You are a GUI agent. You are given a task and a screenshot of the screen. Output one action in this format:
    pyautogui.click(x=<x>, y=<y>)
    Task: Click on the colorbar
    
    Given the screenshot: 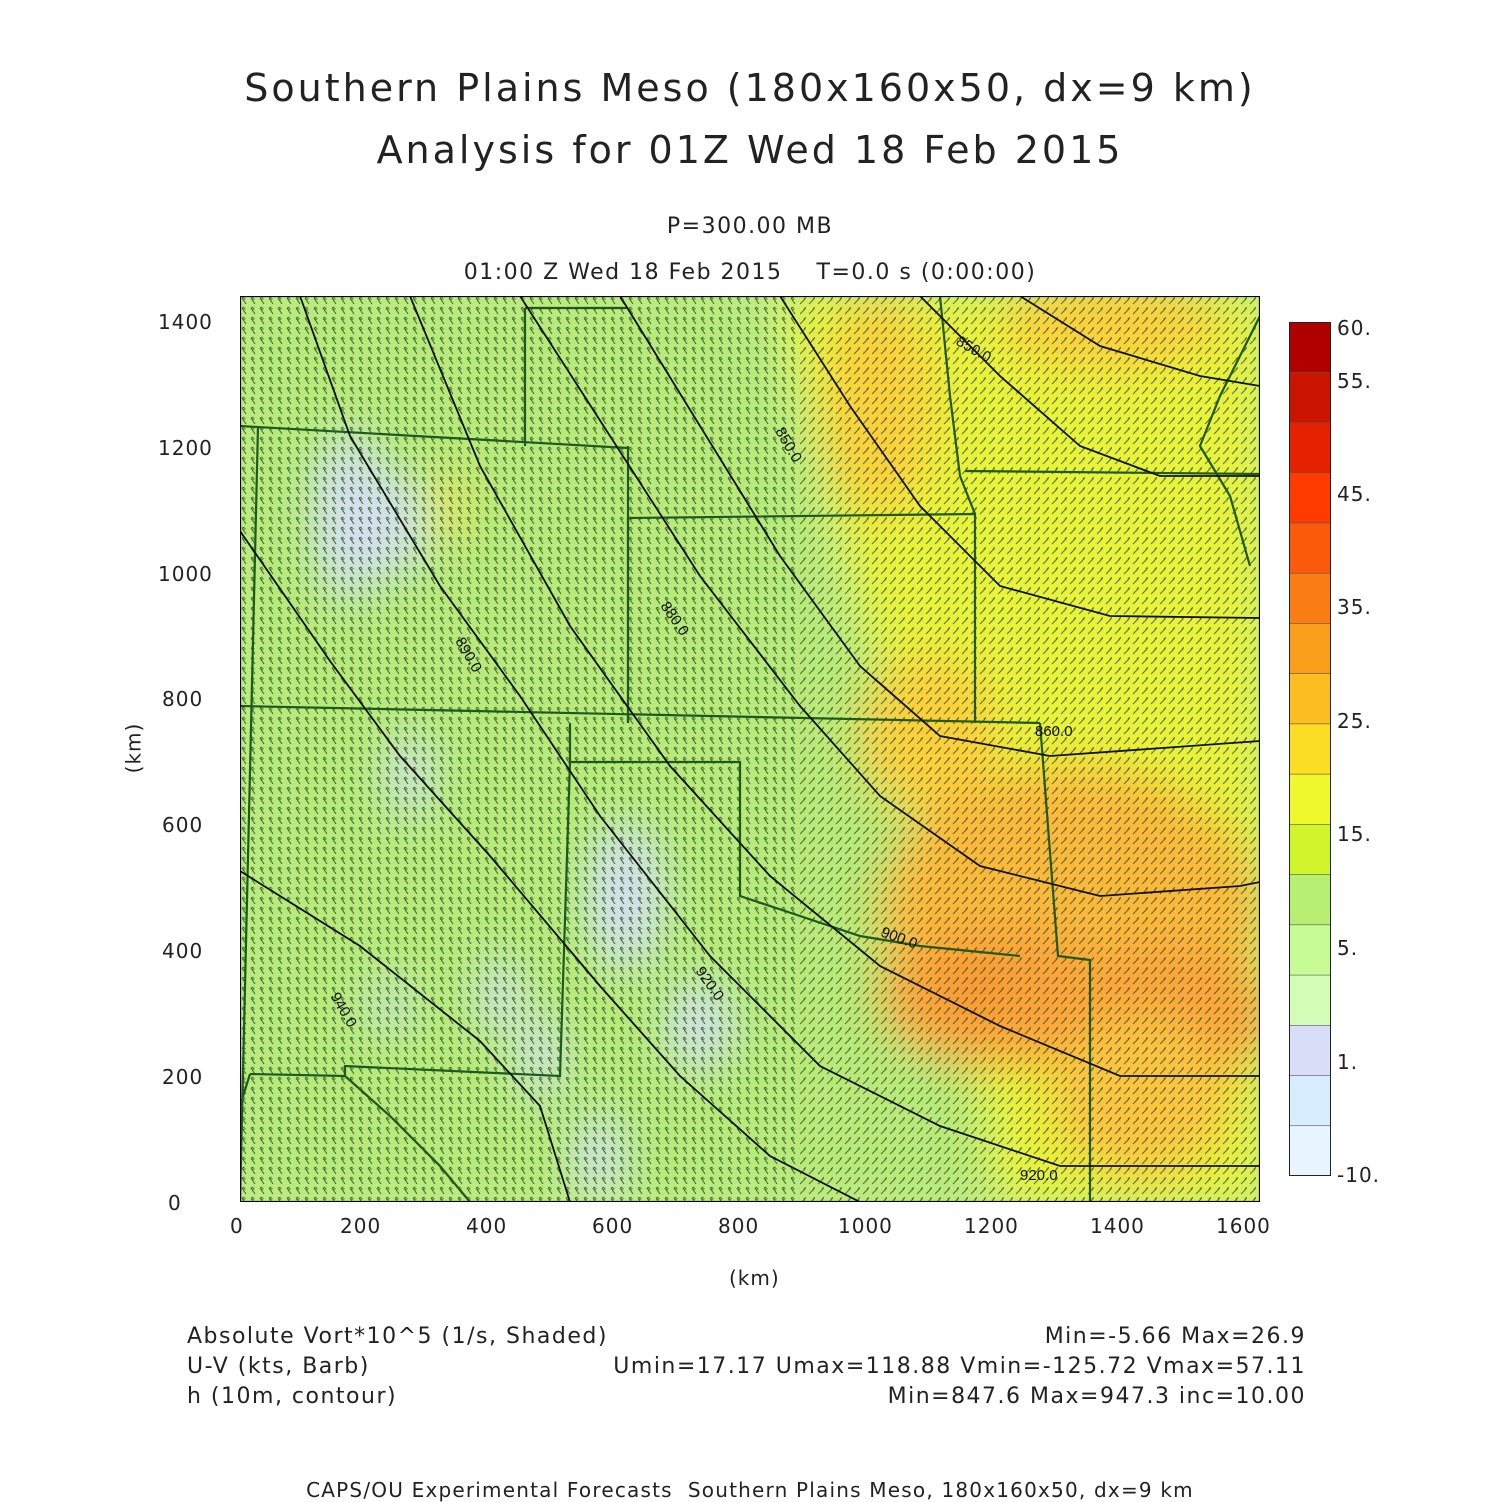 What is the action you would take?
    pyautogui.click(x=1310, y=749)
    